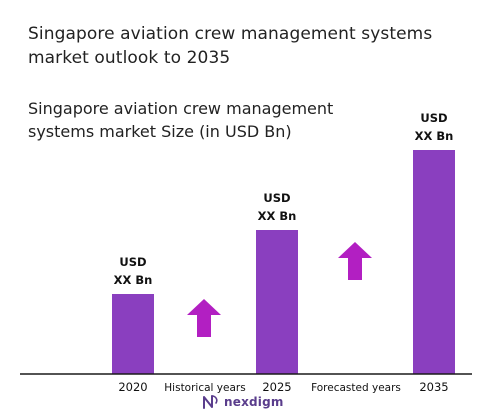 Image resolution: width=480 pixels, height=416 pixels. What do you see at coordinates (434, 136) in the screenshot?
I see `data-label-2035-line2: XX Bn` at bounding box center [434, 136].